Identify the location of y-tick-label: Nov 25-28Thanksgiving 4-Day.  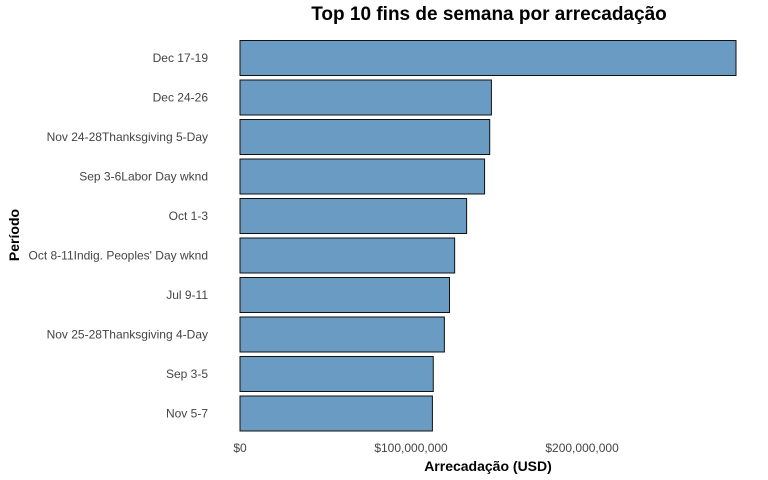
(127, 335).